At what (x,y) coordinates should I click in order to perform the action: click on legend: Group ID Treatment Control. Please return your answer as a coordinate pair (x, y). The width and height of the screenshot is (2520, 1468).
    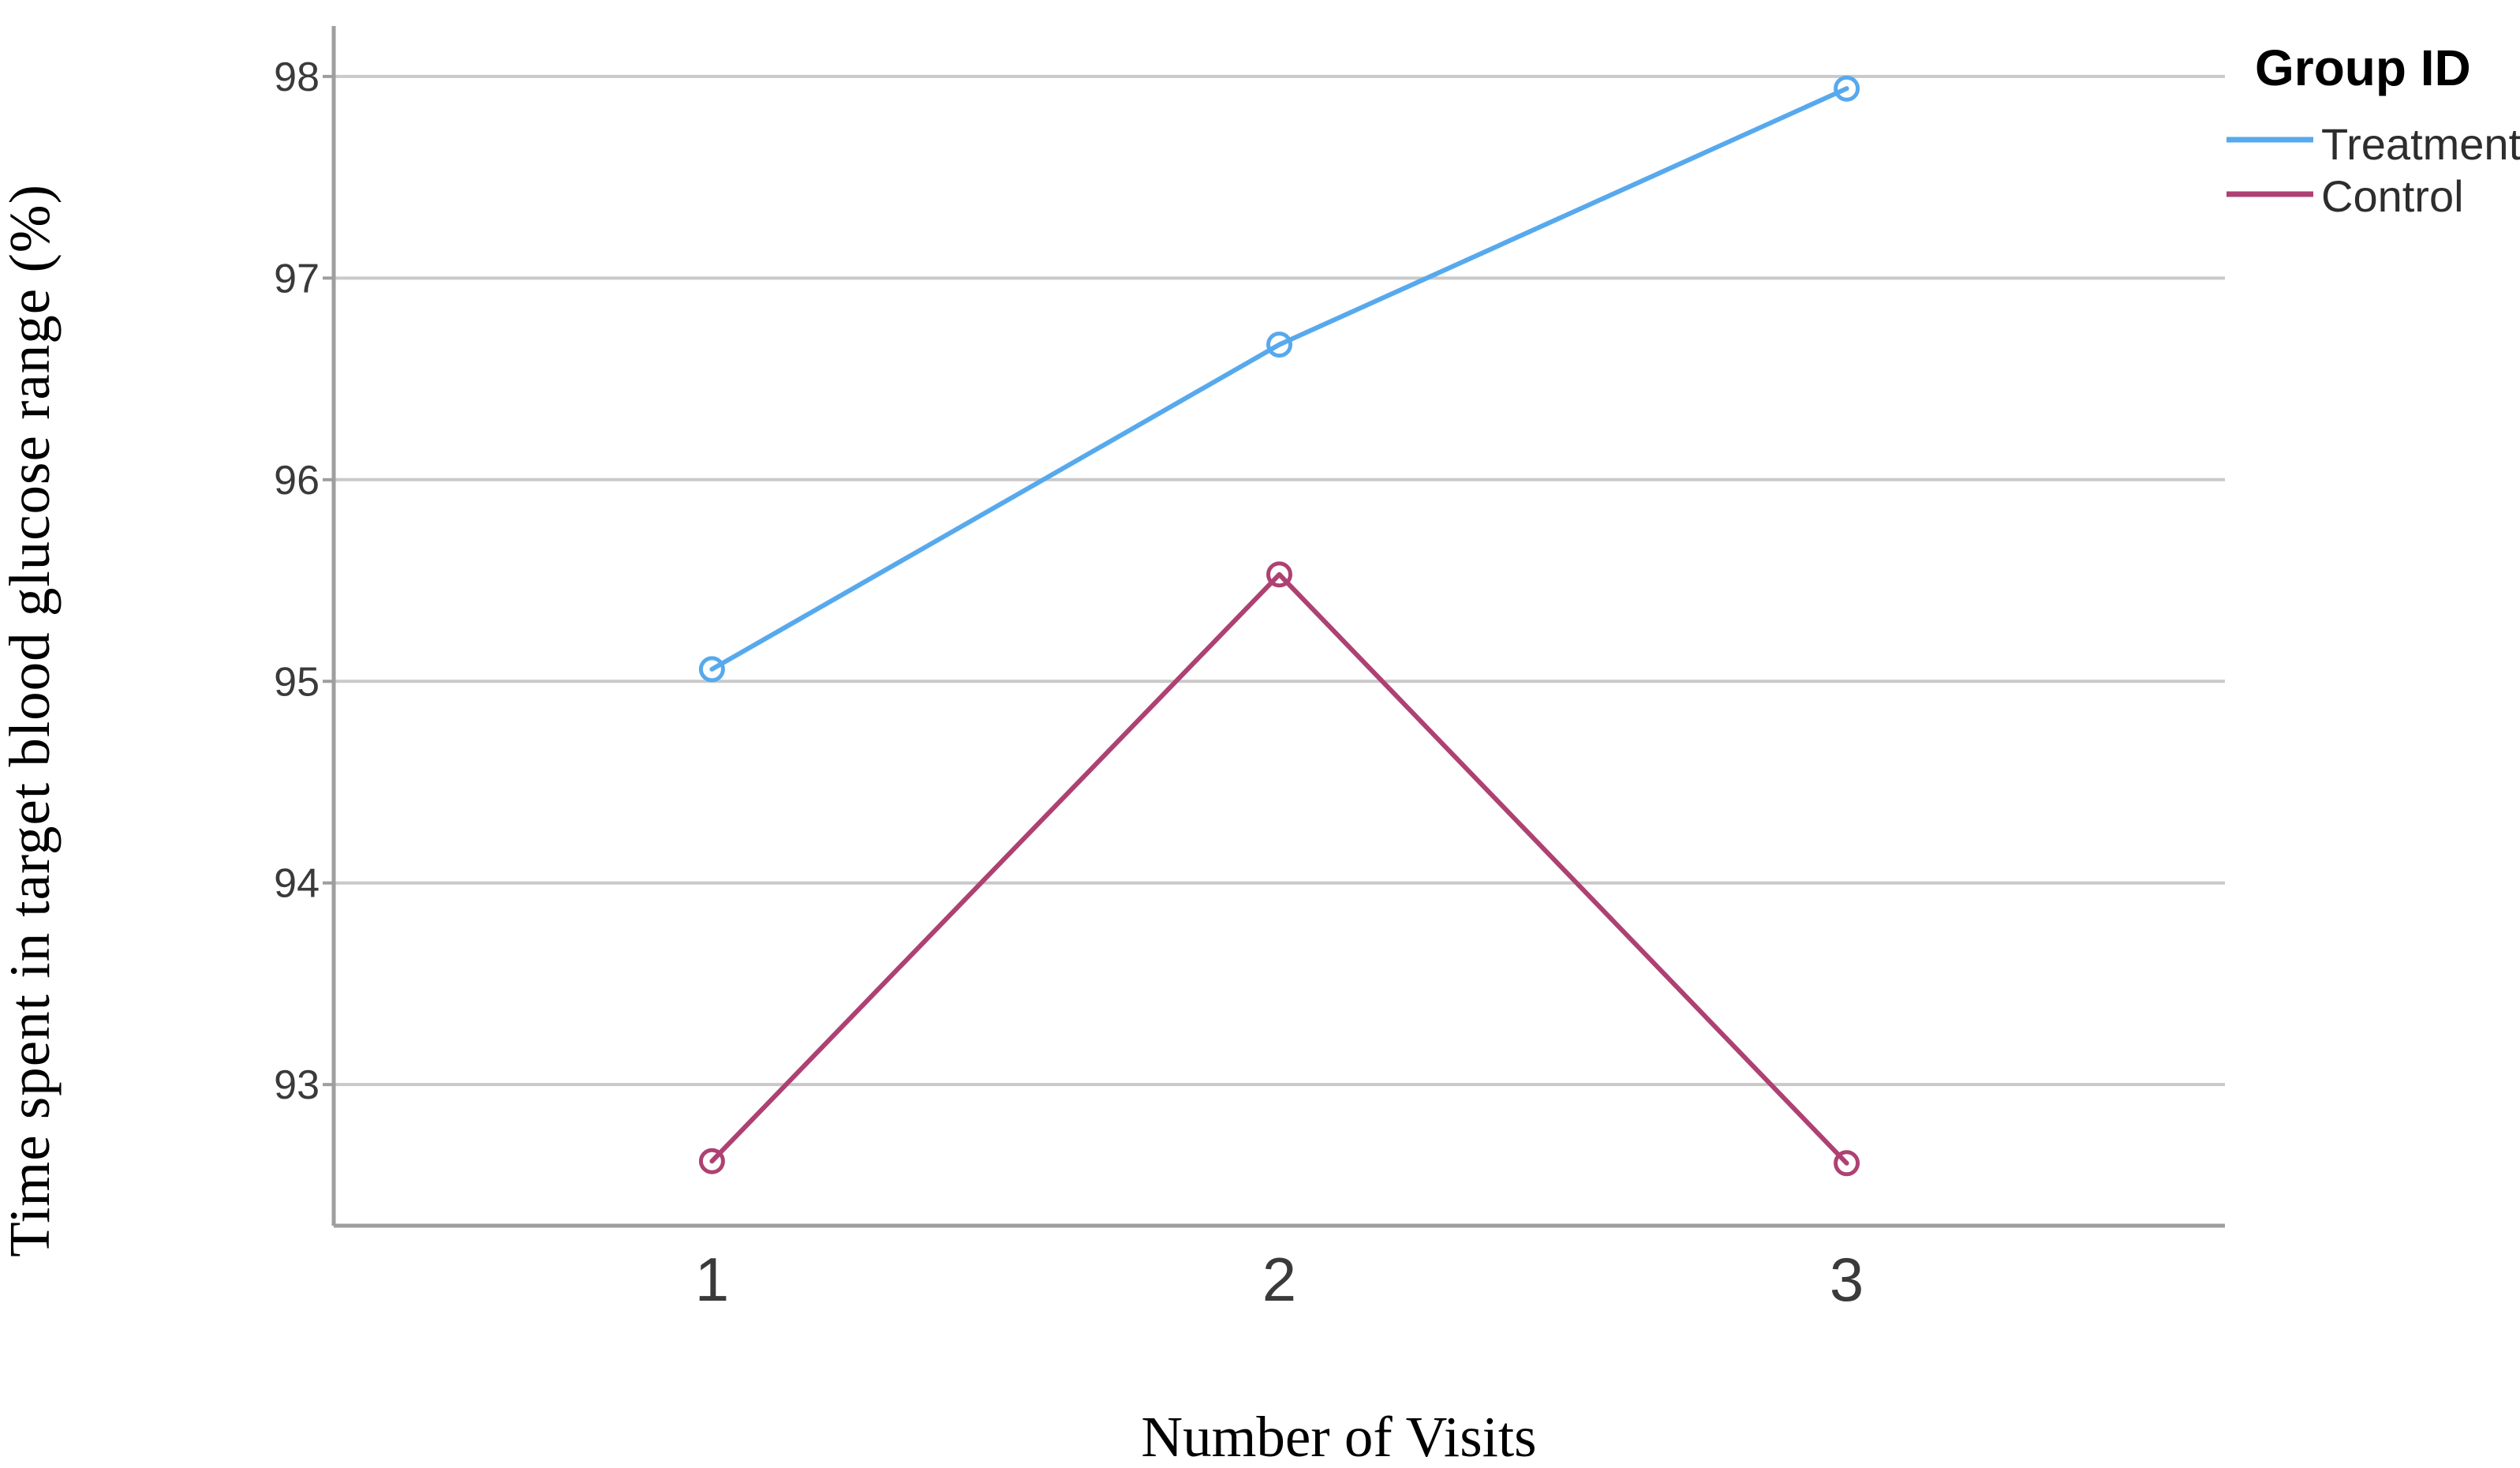
    Looking at the image, I should click on (2373, 130).